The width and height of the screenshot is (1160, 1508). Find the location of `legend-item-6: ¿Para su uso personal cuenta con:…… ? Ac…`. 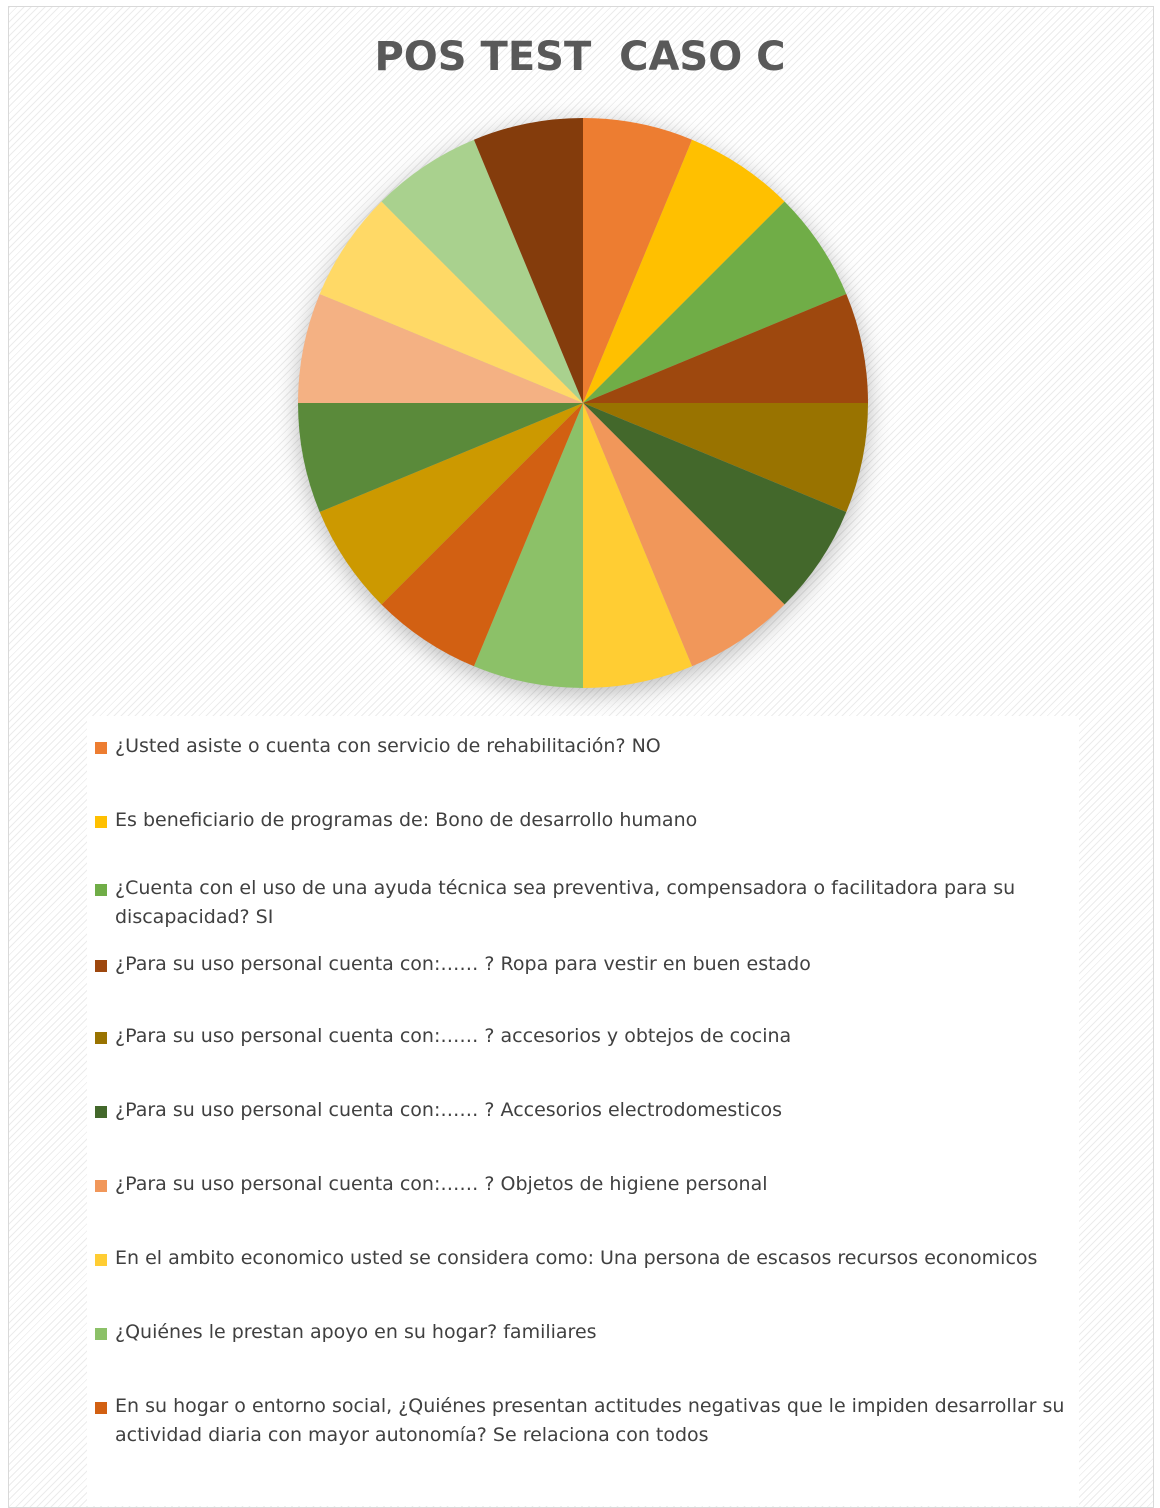

legend-item-6: ¿Para su uso personal cuenta con:…… ? Ac… is located at coordinates (585, 1110).